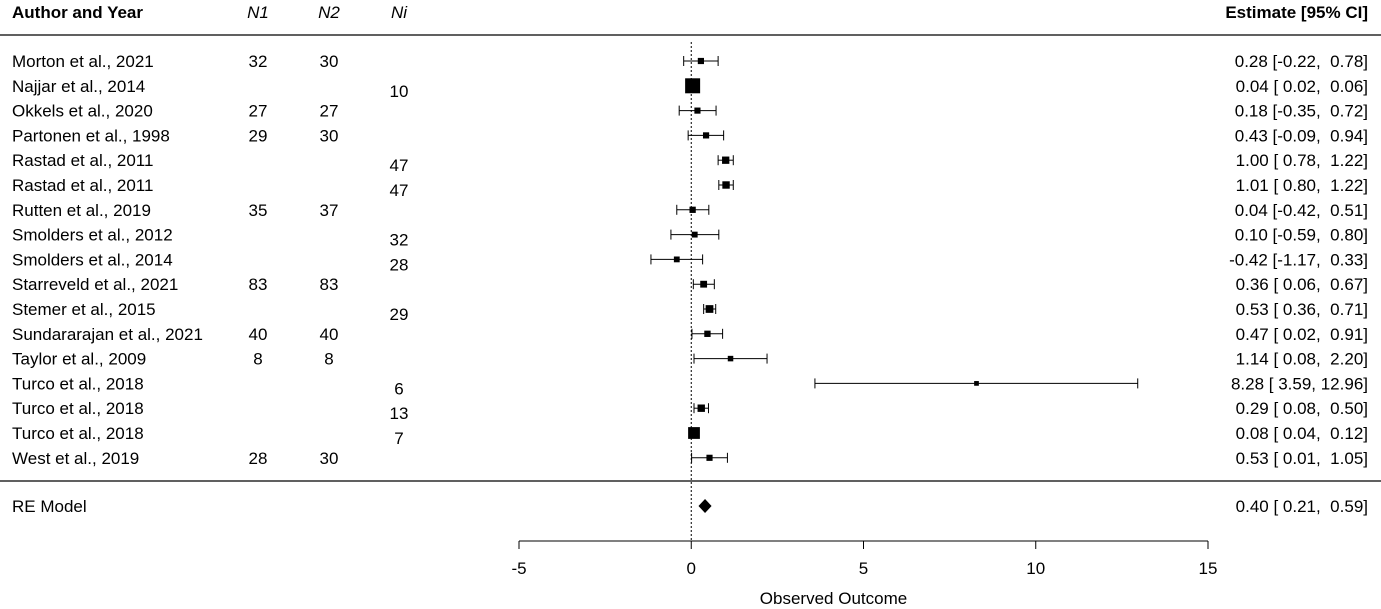 The height and width of the screenshot is (609, 1381). I want to click on study-n1: 8, so click(257, 359).